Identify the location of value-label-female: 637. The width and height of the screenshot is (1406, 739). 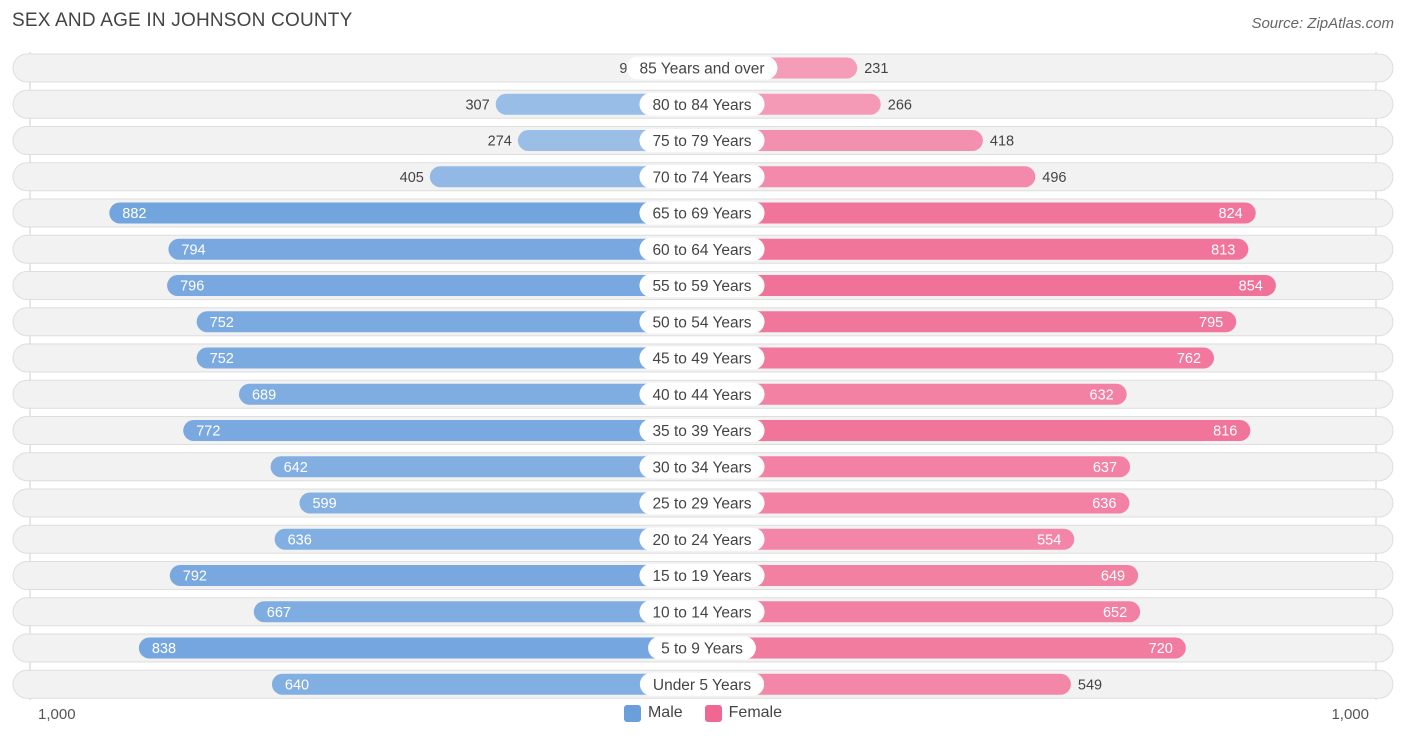
(1105, 468).